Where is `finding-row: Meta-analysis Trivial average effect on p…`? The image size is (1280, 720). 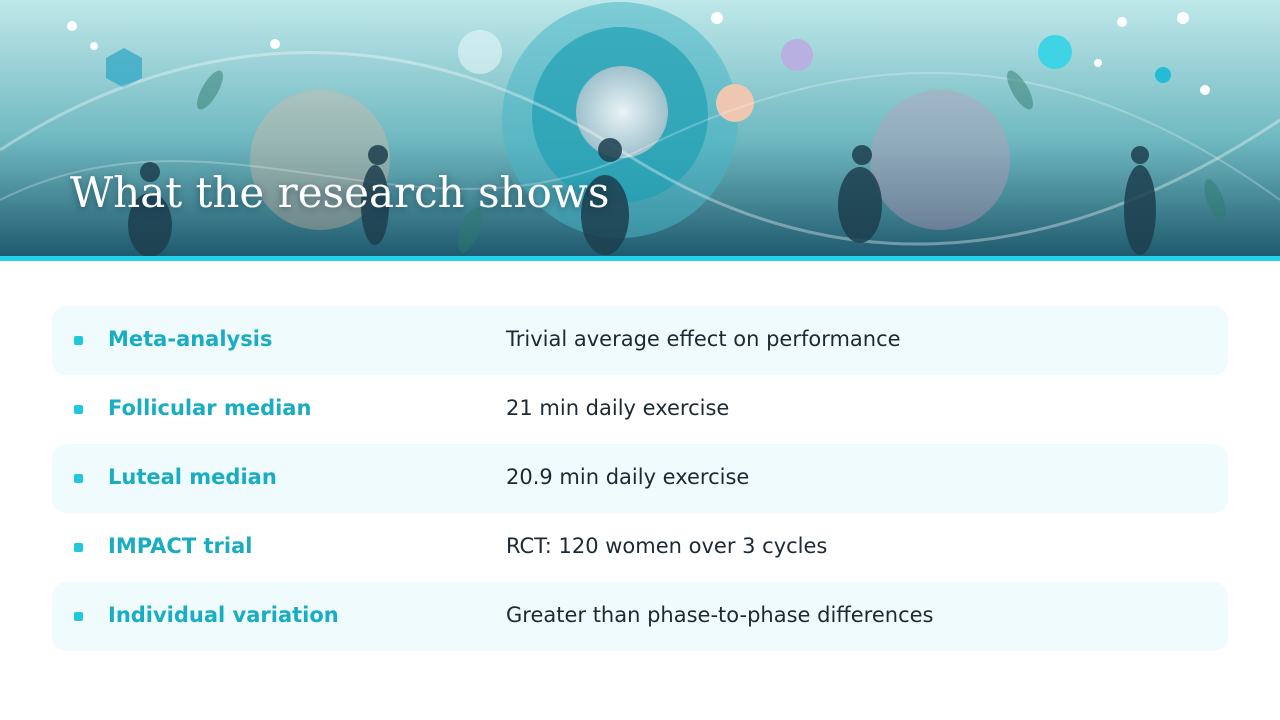 finding-row: Meta-analysis Trivial average effect on p… is located at coordinates (640, 340).